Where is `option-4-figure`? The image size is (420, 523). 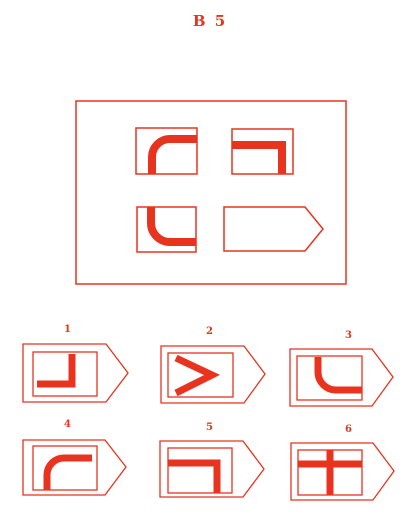
option-4-figure is located at coordinates (67, 472).